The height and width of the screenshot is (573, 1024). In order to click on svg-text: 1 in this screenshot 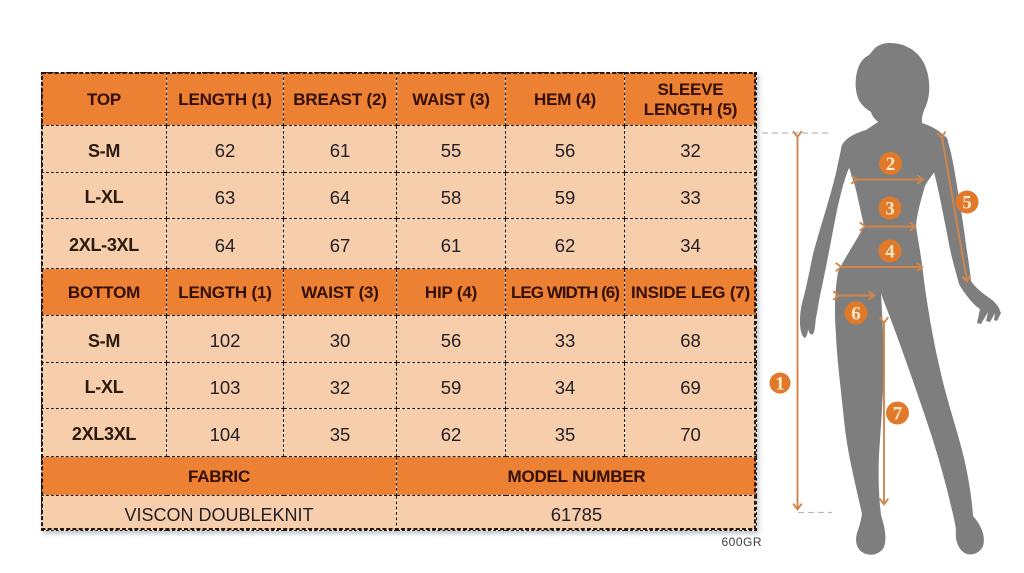, I will do `click(780, 384)`.